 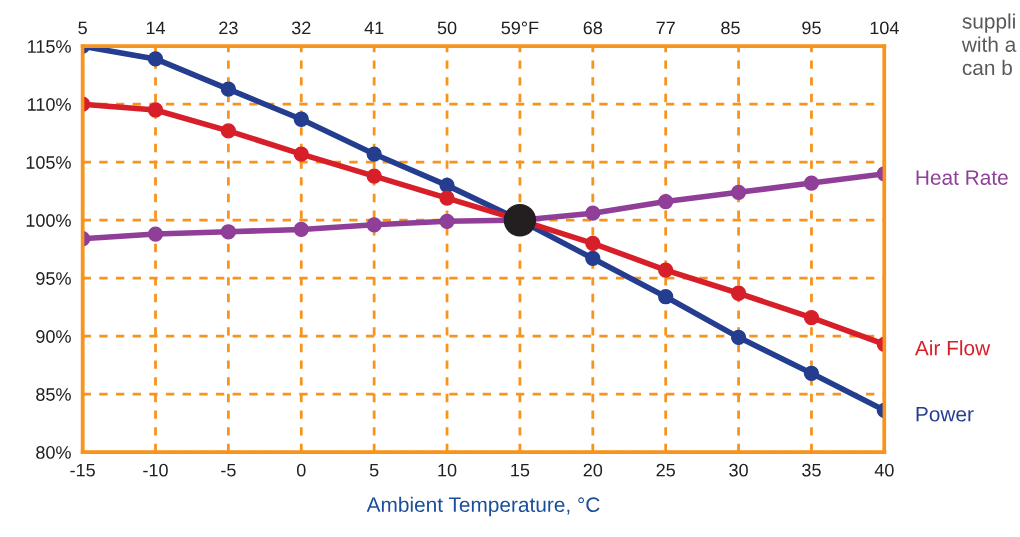 I want to click on x-tick-label: 20, so click(x=593, y=470).